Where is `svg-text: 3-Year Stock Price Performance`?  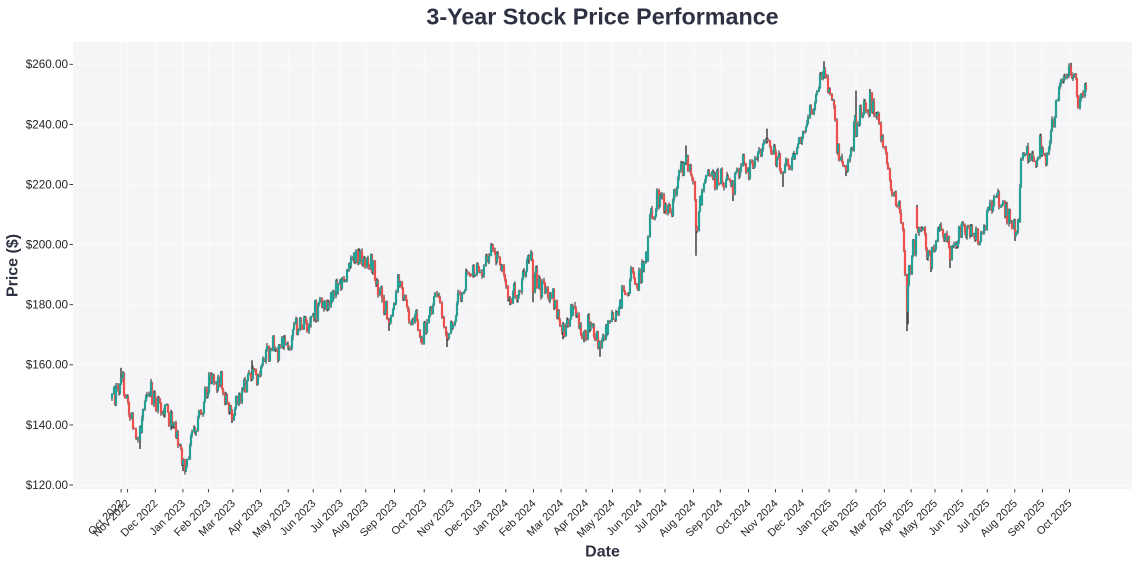 svg-text: 3-Year Stock Price Performance is located at coordinates (602, 17).